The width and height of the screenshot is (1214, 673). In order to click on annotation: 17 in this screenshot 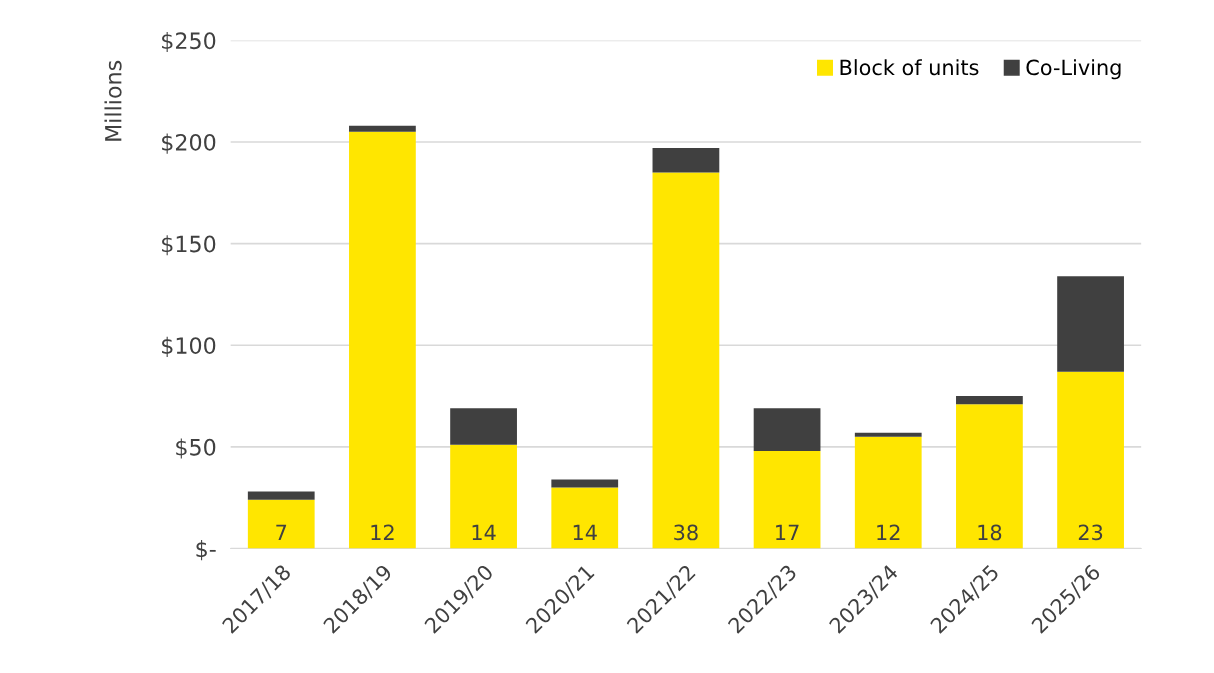, I will do `click(787, 532)`.